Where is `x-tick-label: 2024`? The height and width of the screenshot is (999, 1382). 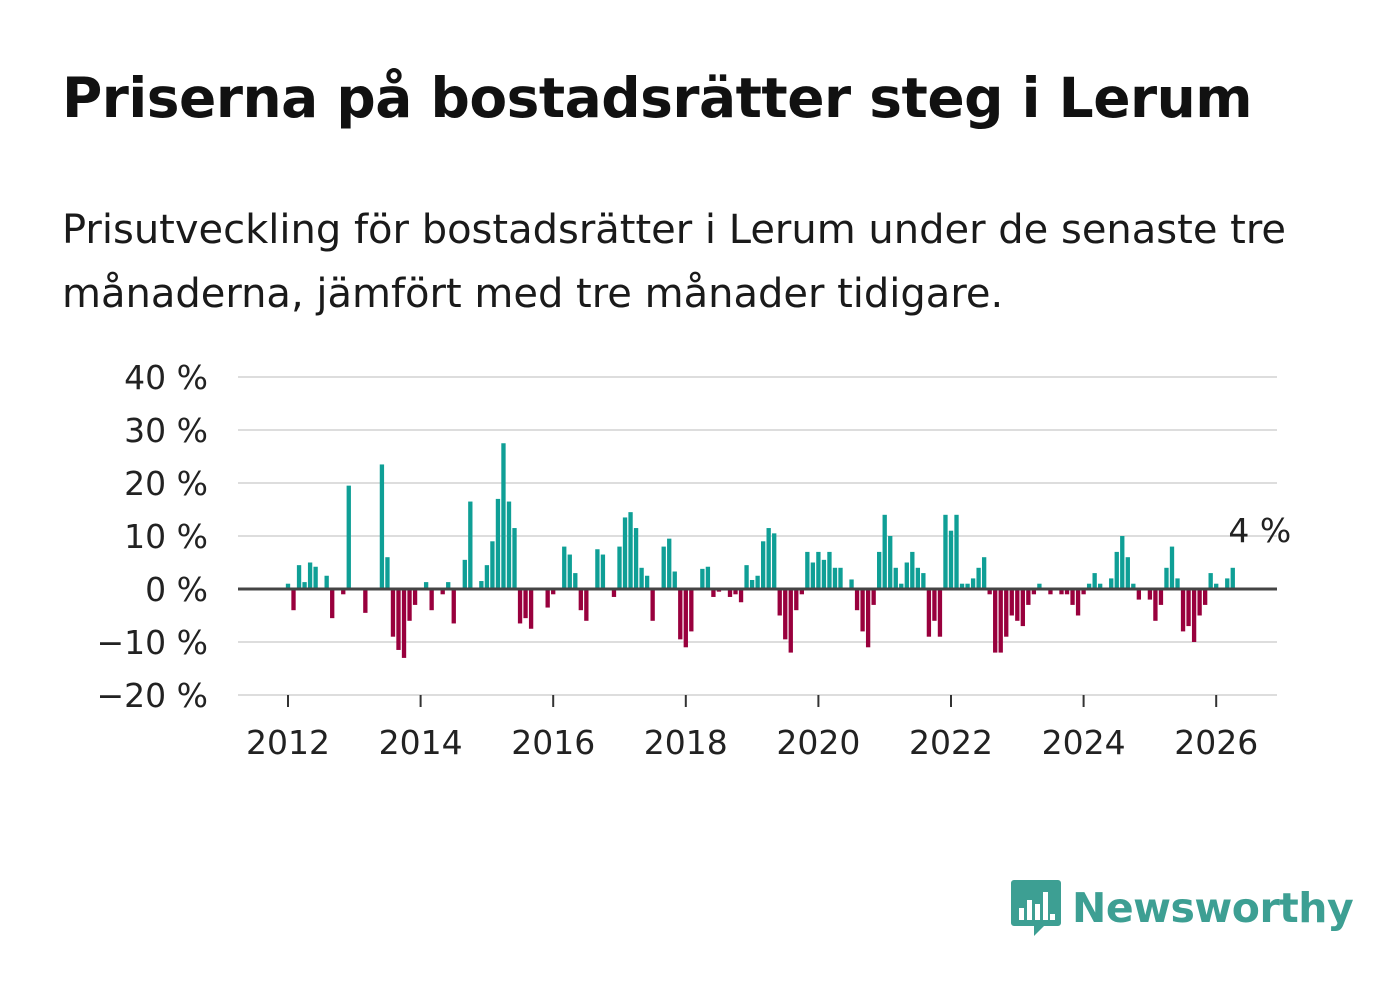
x-tick-label: 2024 is located at coordinates (1084, 742).